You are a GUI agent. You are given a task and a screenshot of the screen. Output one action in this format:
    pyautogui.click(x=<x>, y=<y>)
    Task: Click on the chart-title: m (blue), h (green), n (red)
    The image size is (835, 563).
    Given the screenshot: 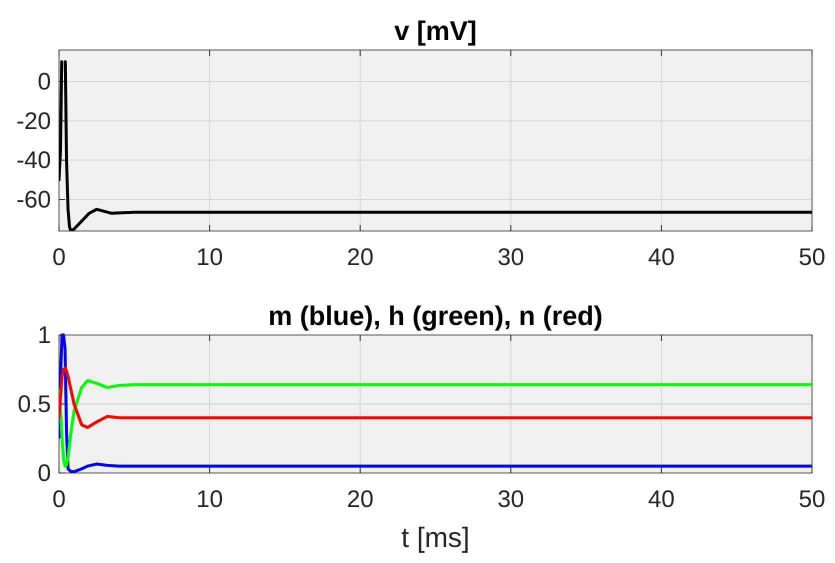 What is the action you would take?
    pyautogui.click(x=435, y=316)
    